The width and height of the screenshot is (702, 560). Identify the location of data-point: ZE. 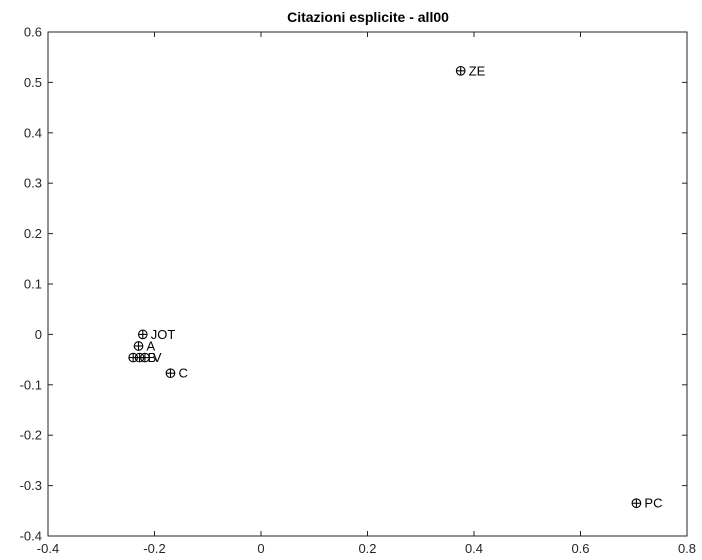
(470, 70).